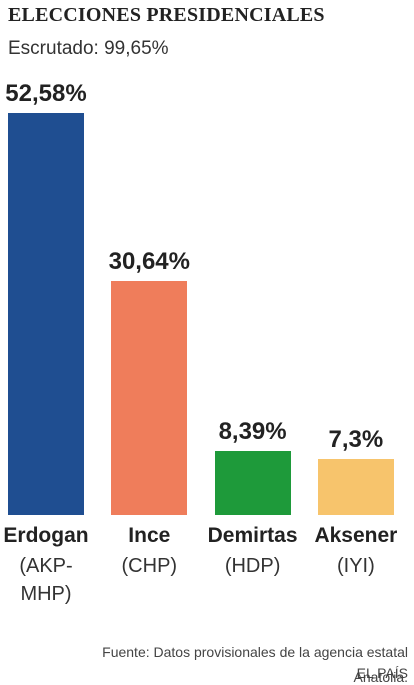  I want to click on category-label: Erdogan, so click(46, 535).